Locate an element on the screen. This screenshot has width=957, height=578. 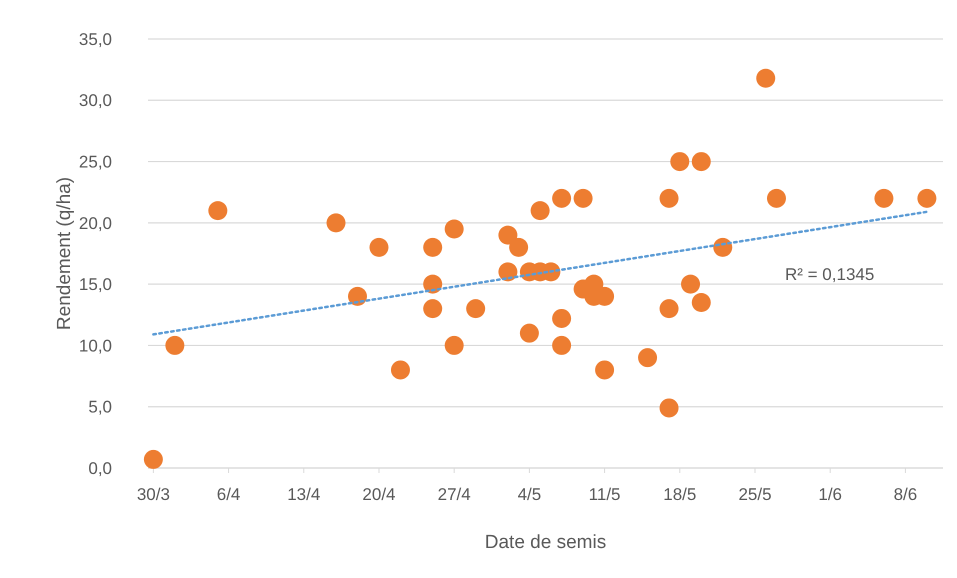
x-tick-label: 18/5 is located at coordinates (679, 494).